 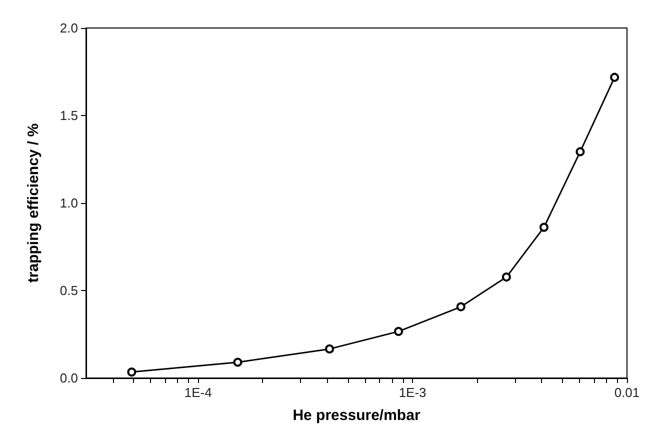 What do you see at coordinates (69, 28) in the screenshot?
I see `y-tick-label: 2.0` at bounding box center [69, 28].